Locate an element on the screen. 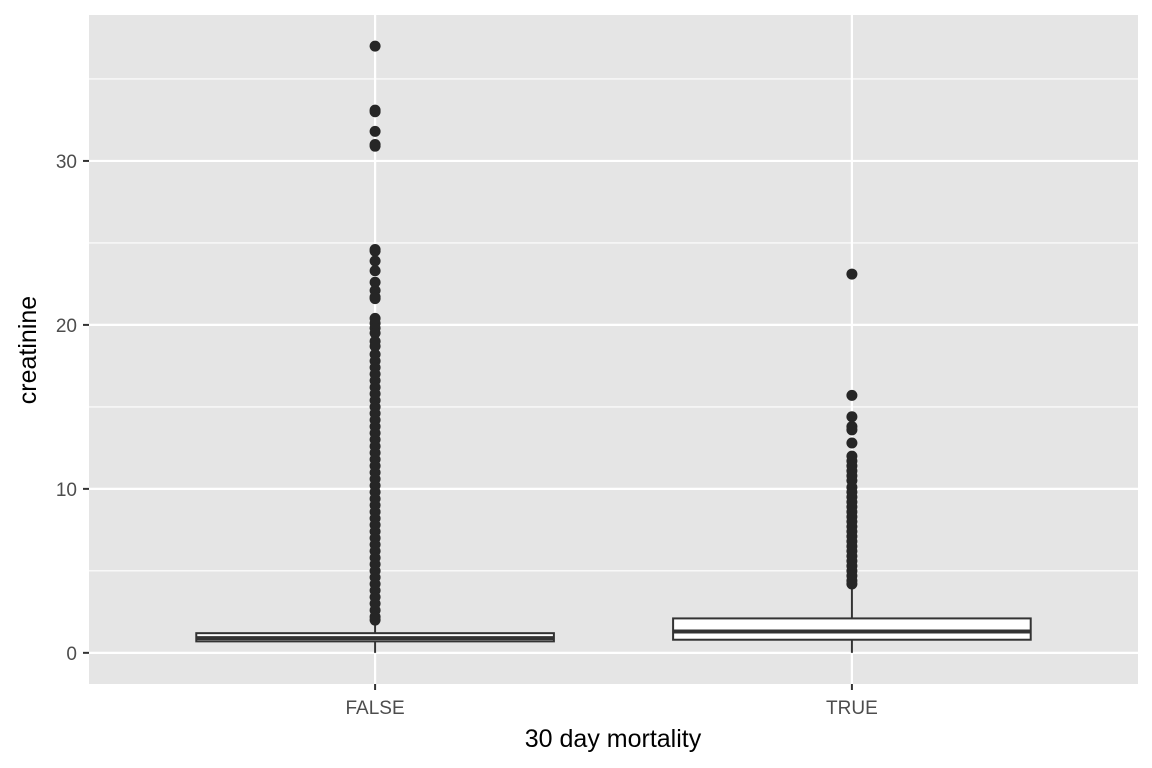 This screenshot has height=768, width=1152. y-tick-label: 30 is located at coordinates (66, 162).